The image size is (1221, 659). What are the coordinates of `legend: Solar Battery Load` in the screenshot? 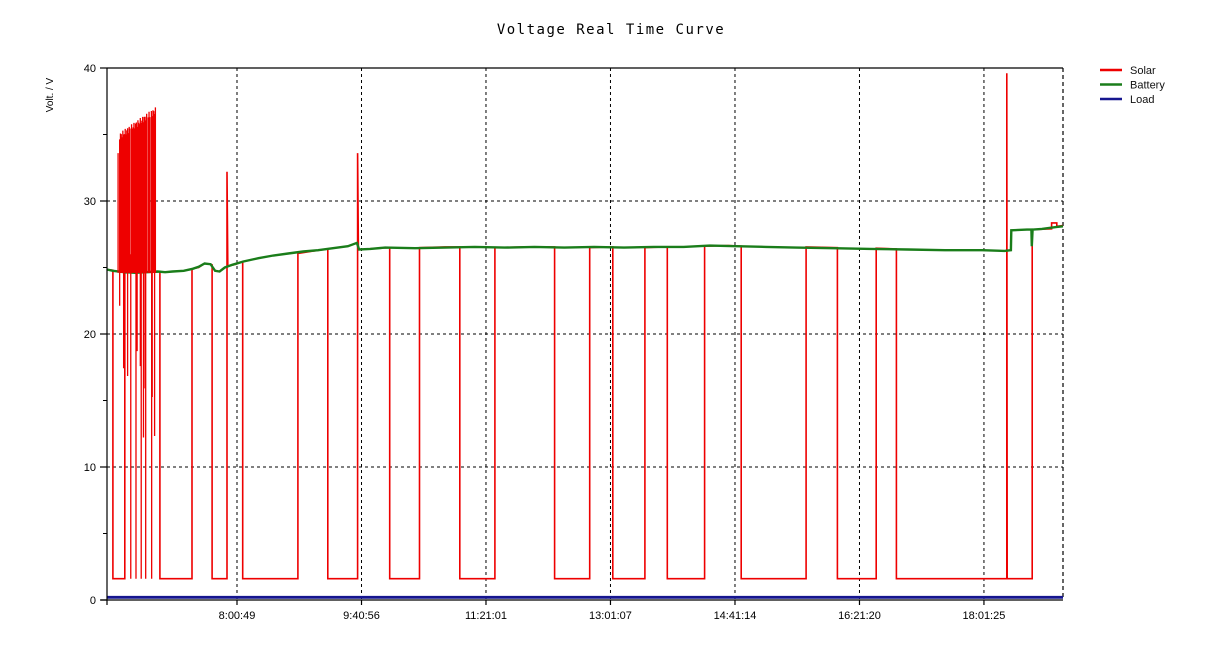 It's located at (1132, 85).